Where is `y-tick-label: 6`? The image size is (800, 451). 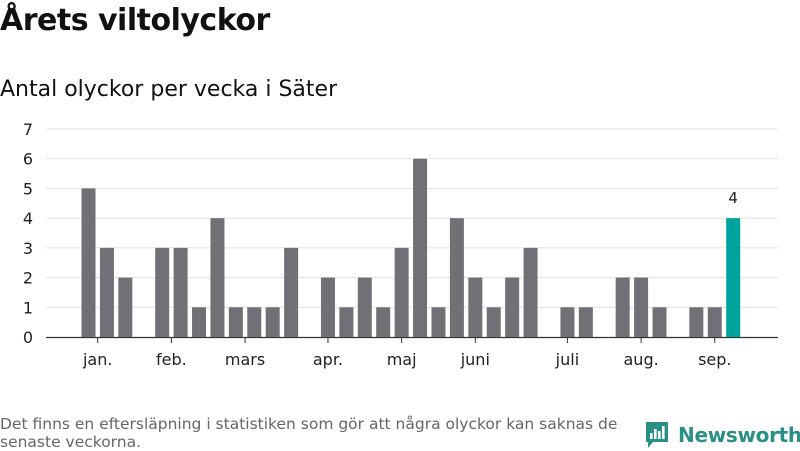 y-tick-label: 6 is located at coordinates (28, 159).